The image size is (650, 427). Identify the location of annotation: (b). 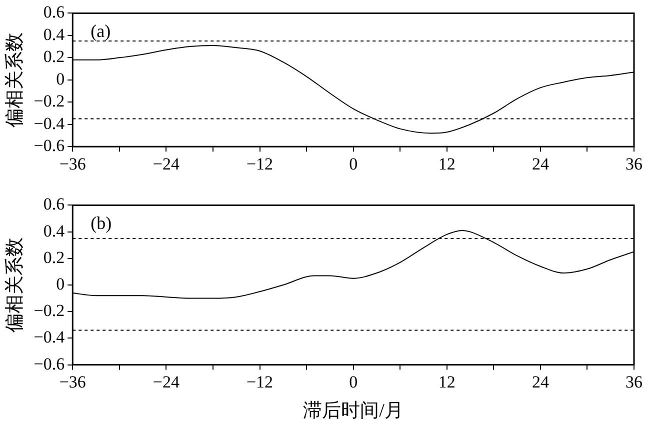
(101, 222).